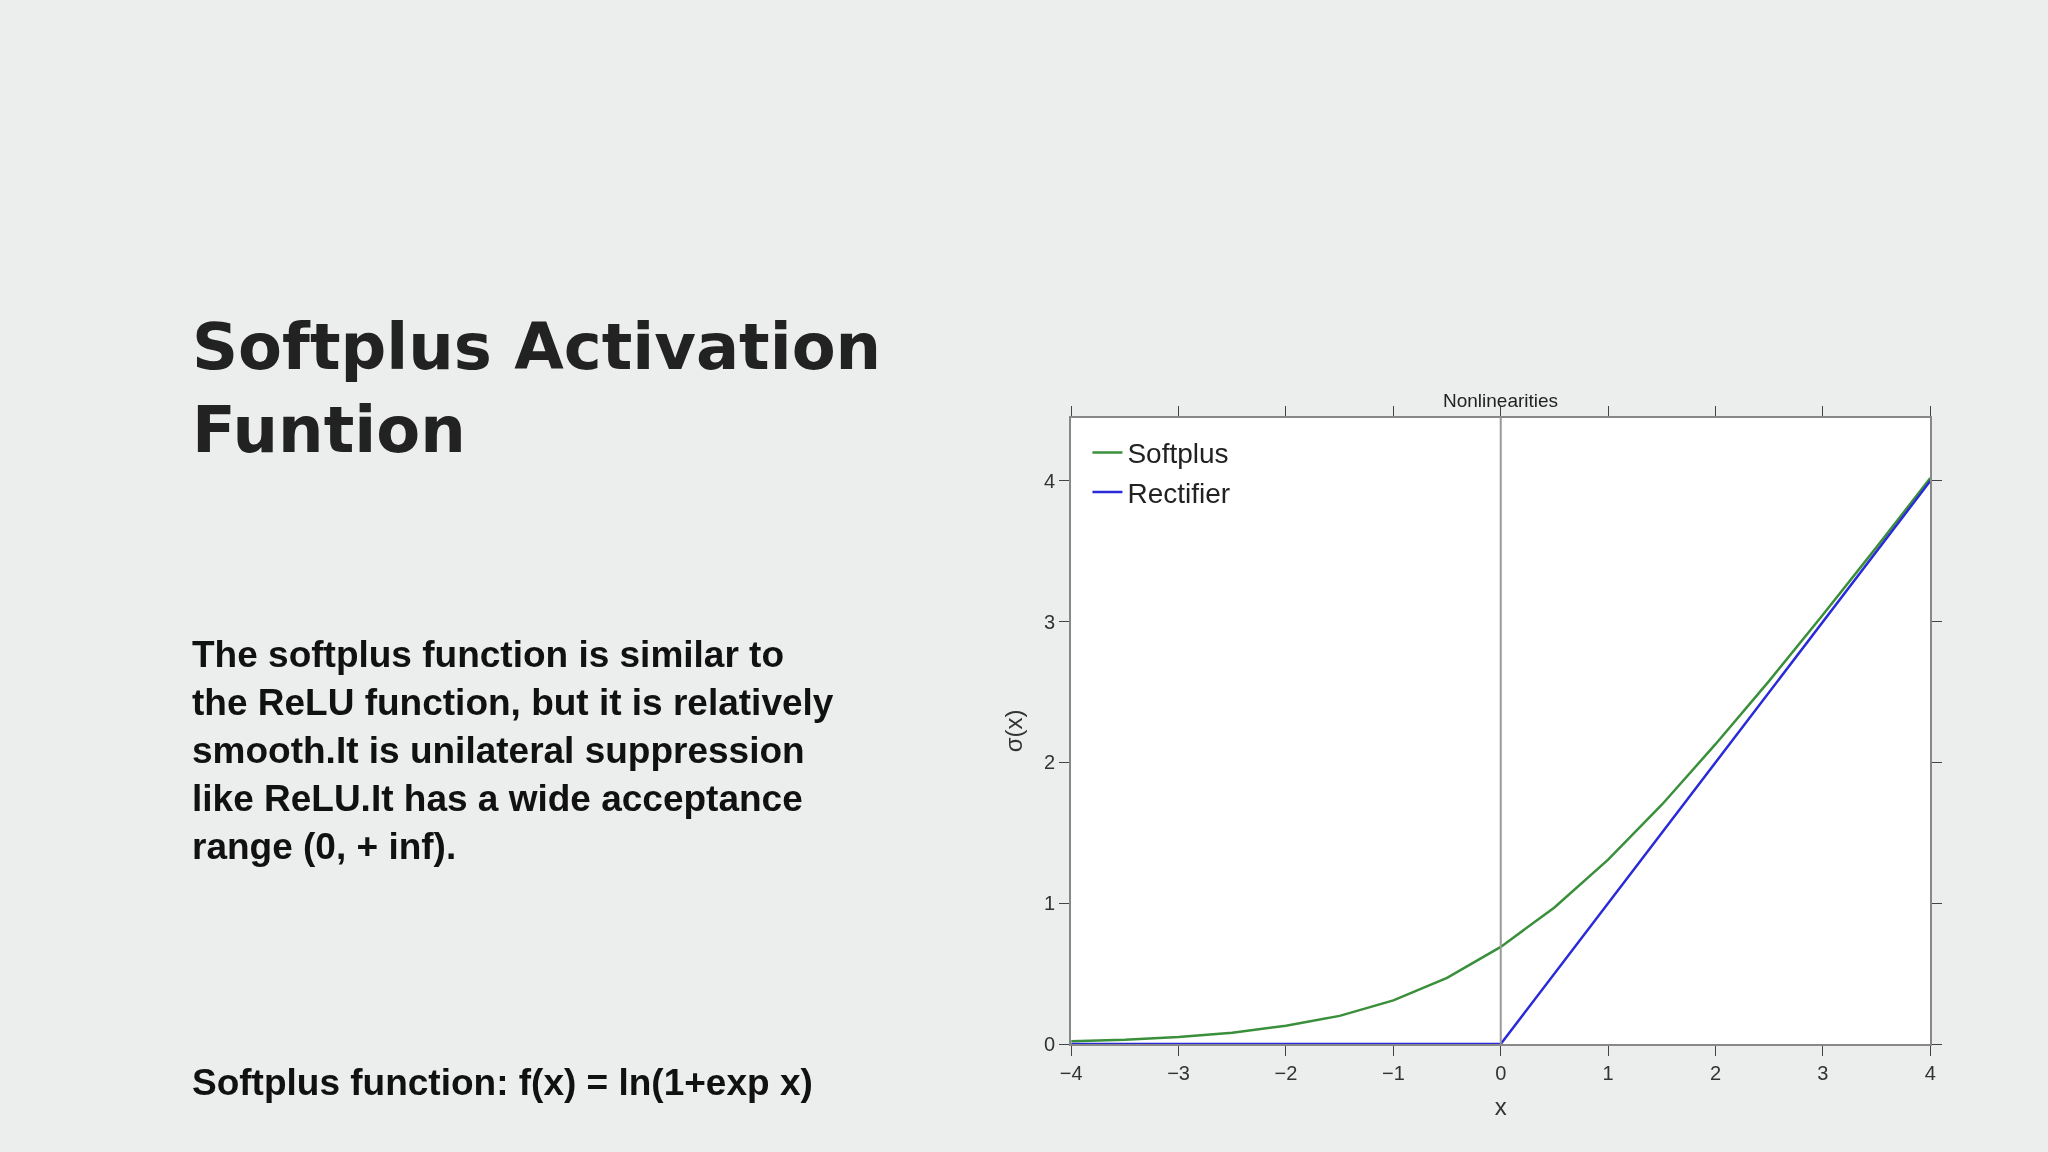 The image size is (2048, 1152). I want to click on y-tick-label: 1, so click(1050, 903).